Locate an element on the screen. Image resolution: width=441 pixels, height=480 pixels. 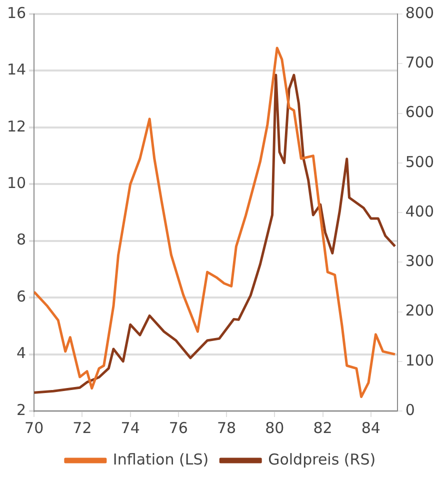
y-tick-label: 8 is located at coordinates (21, 239).